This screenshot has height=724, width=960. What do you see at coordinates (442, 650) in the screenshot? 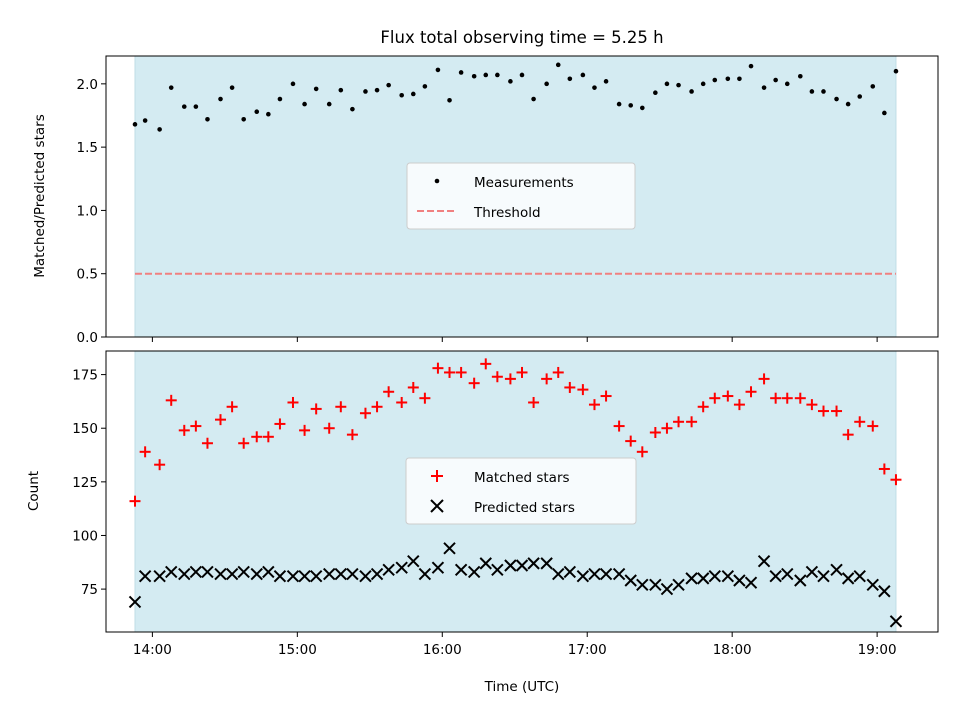
I see `x-tick-label: 16:00` at bounding box center [442, 650].